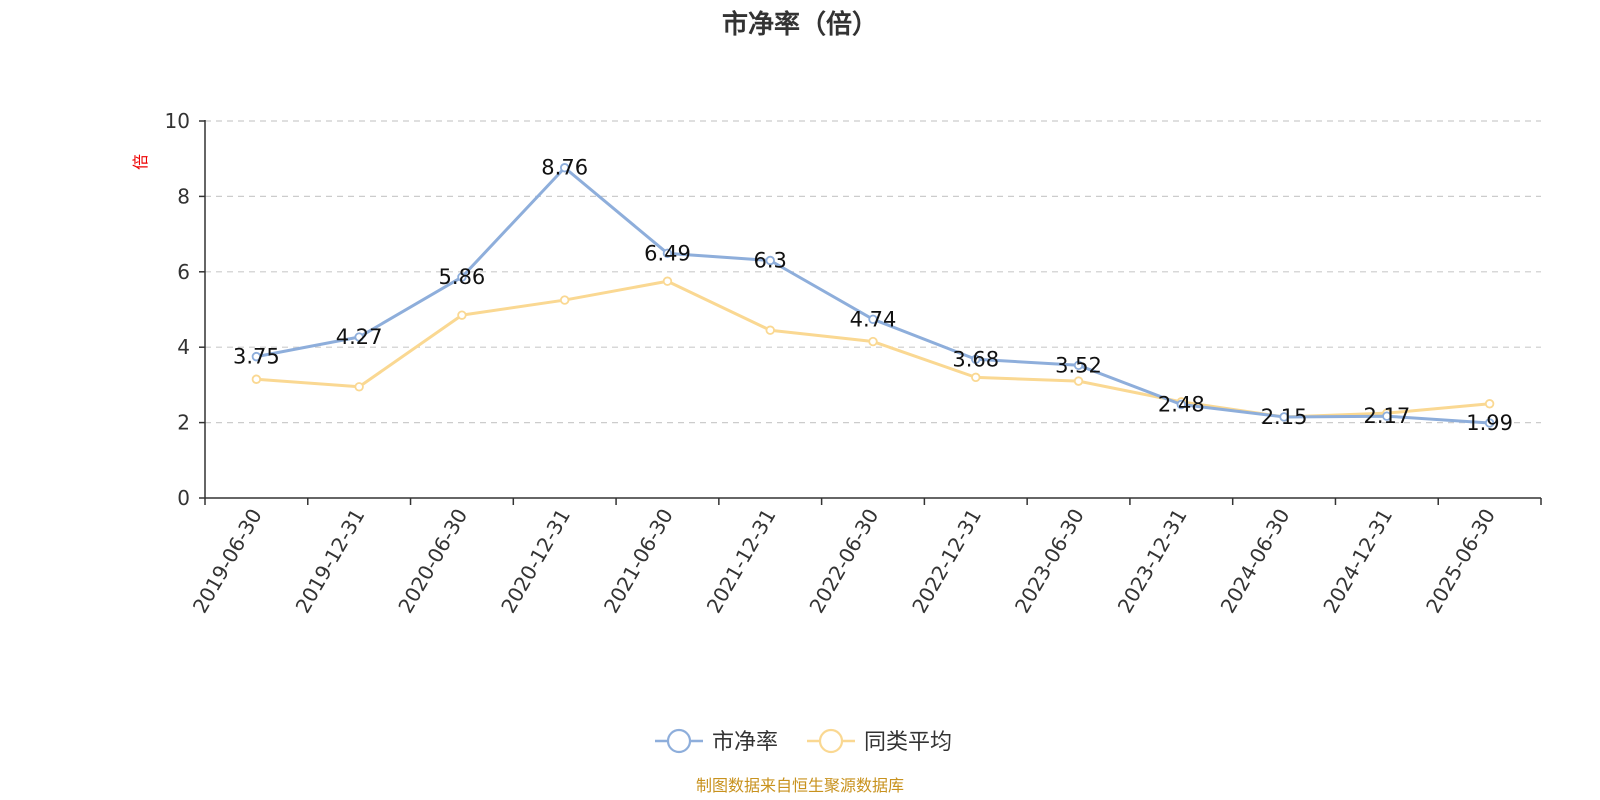 Image resolution: width=1600 pixels, height=800 pixels. What do you see at coordinates (1152, 561) in the screenshot?
I see `x-tick-label: 2023-12-31` at bounding box center [1152, 561].